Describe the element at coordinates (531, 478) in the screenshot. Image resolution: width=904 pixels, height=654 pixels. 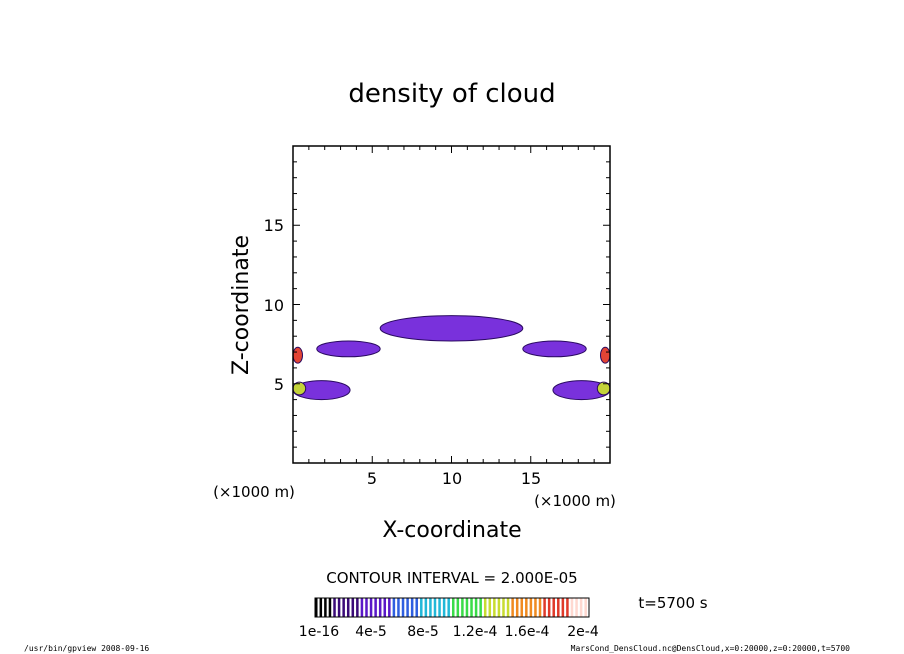
I see `x-tick-label: 15` at that location.